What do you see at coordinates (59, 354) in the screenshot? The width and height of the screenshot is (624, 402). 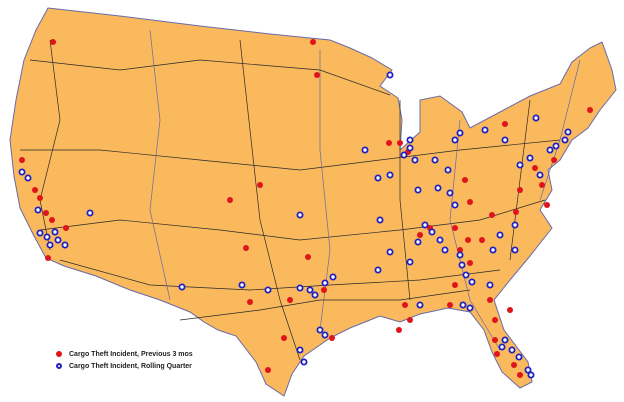 I see `red-dot-icon` at bounding box center [59, 354].